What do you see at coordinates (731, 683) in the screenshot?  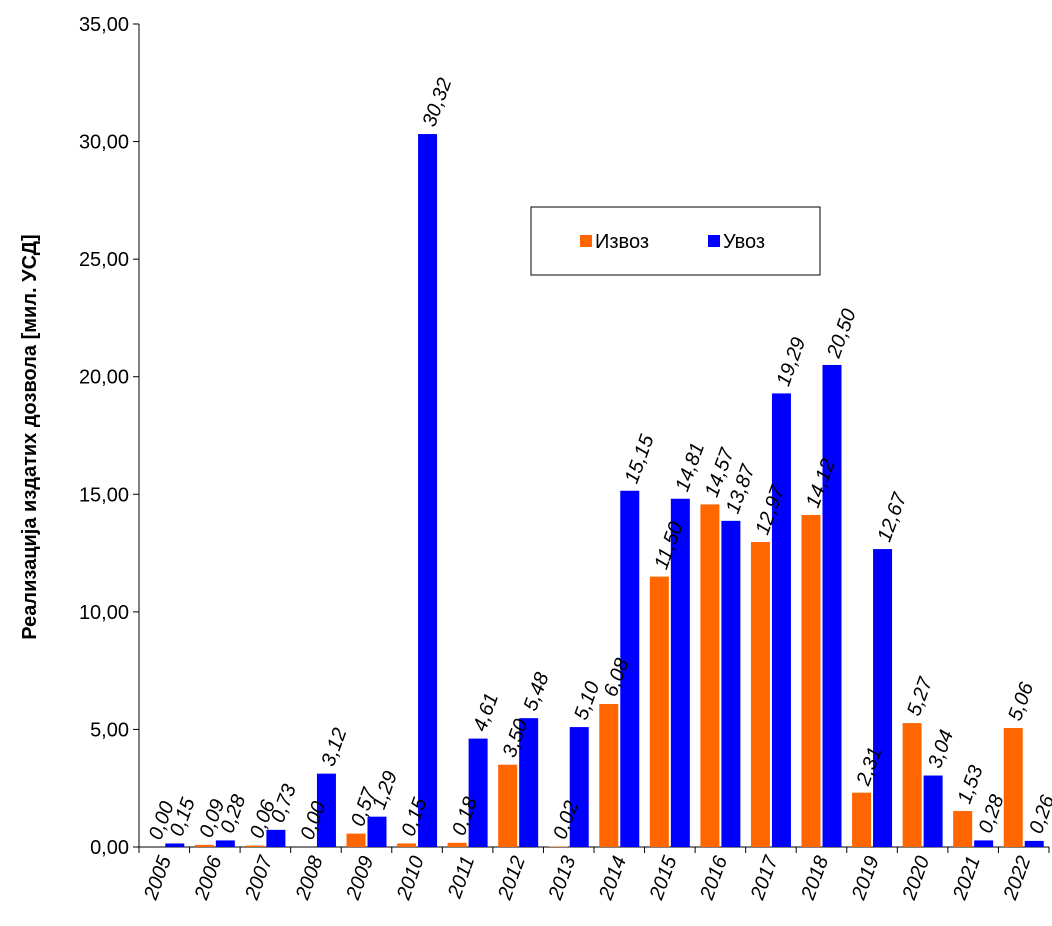 I see `bar-import-2016` at bounding box center [731, 683].